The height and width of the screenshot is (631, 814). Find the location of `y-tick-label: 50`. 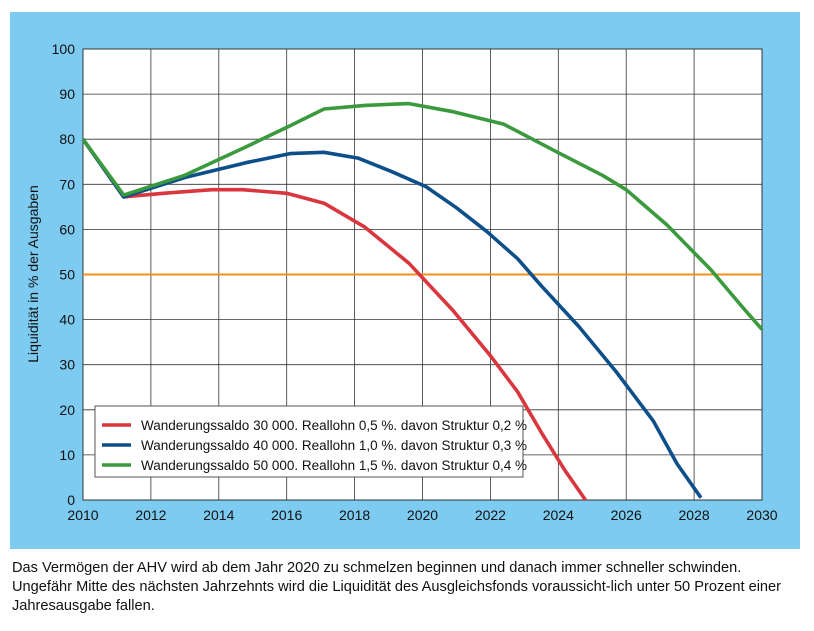

y-tick-label: 50 is located at coordinates (67, 275).